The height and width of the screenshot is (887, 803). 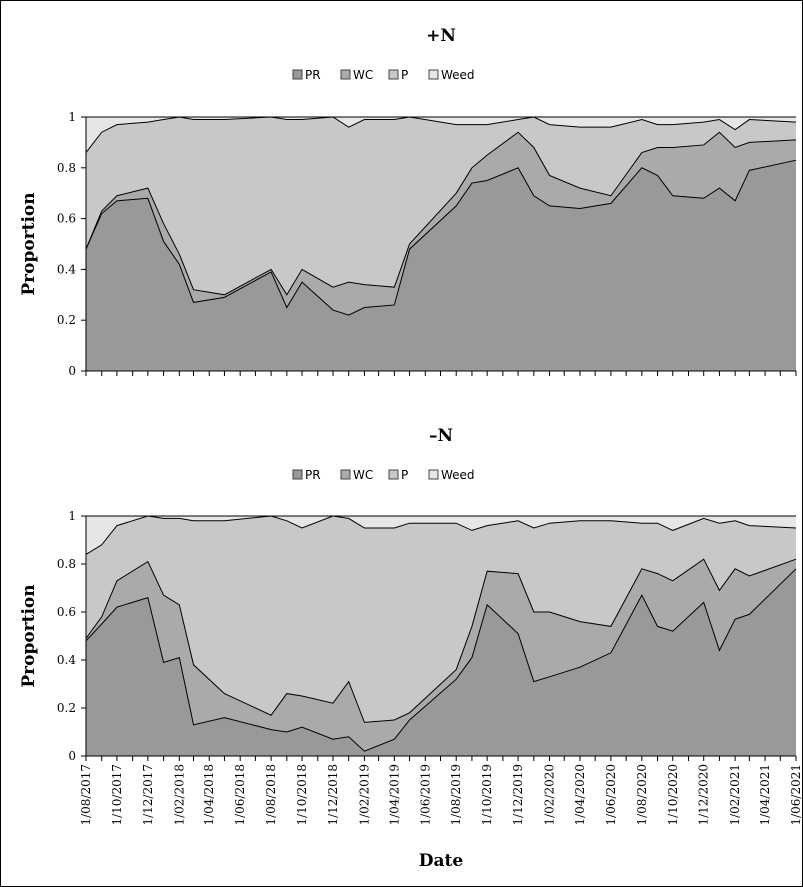 What do you see at coordinates (704, 795) in the screenshot?
I see `x-tick-label: 1/12/2020` at bounding box center [704, 795].